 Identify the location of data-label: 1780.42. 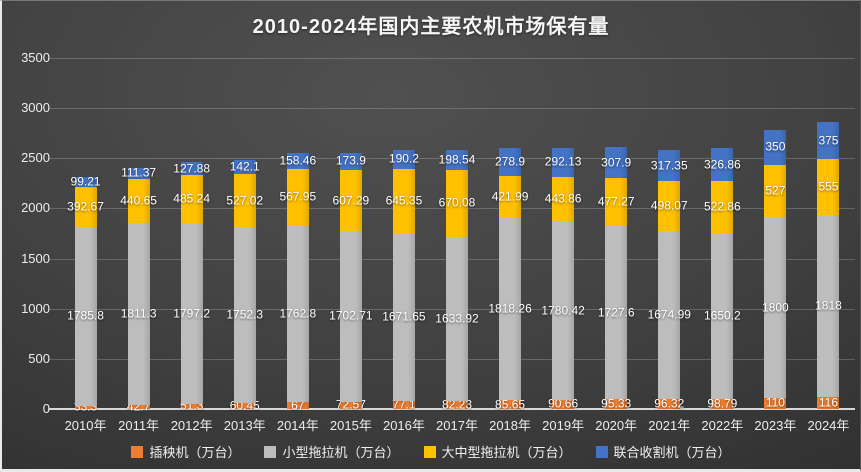
(563, 310).